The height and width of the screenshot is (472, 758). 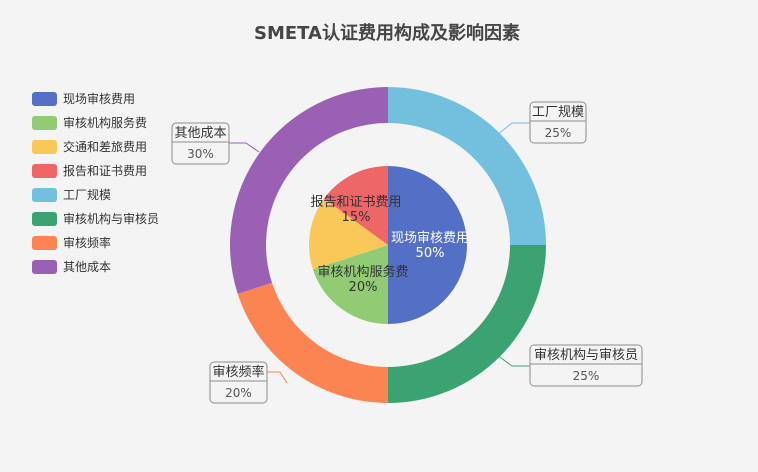 What do you see at coordinates (87, 194) in the screenshot?
I see `legend-label-5: 工厂规模` at bounding box center [87, 194].